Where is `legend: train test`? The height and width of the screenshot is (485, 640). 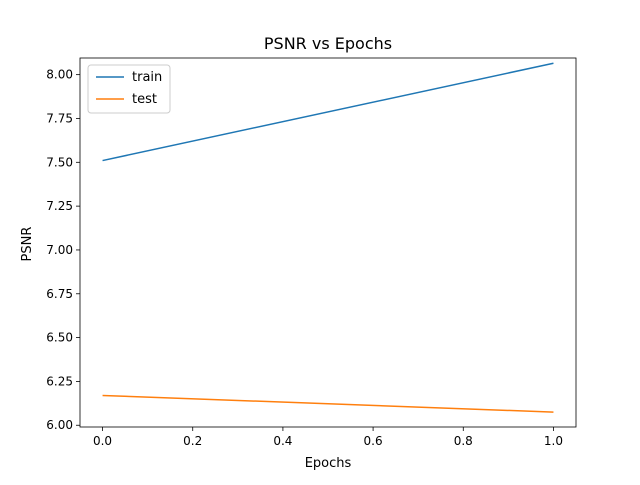 legend: train test is located at coordinates (129, 89).